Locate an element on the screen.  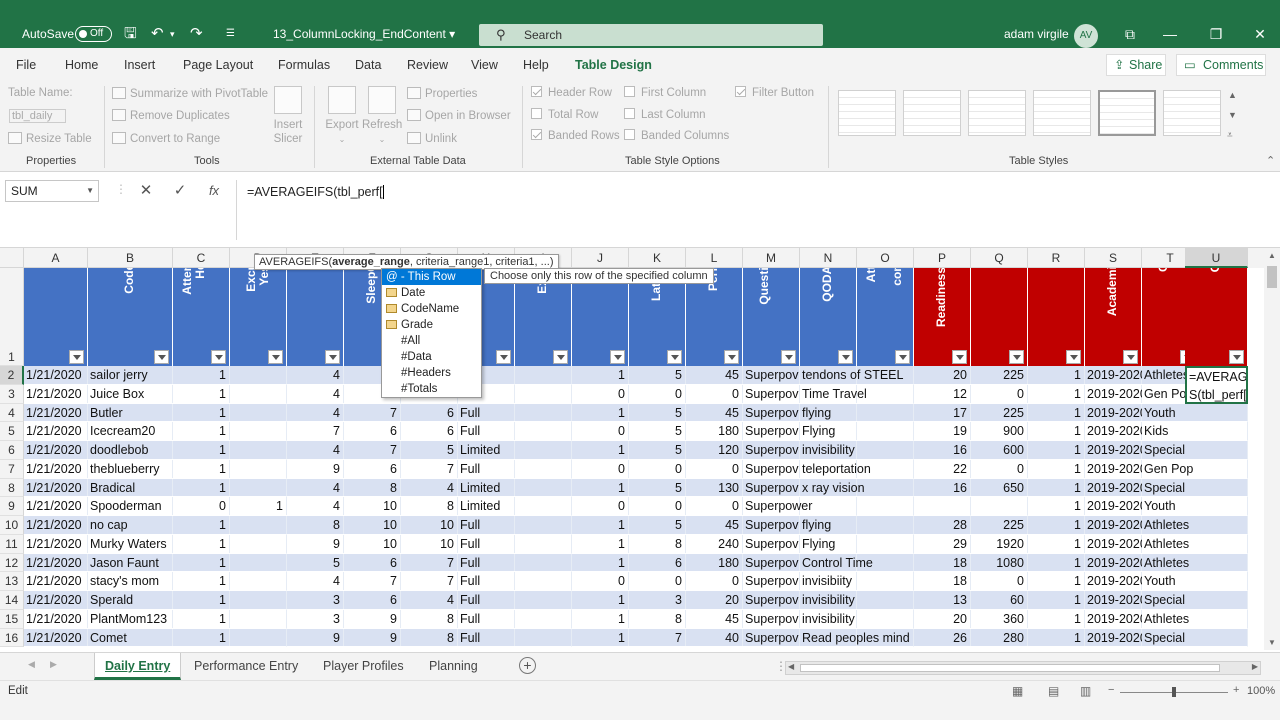
table-name-input: tbl_daily is located at coordinates (37, 116).